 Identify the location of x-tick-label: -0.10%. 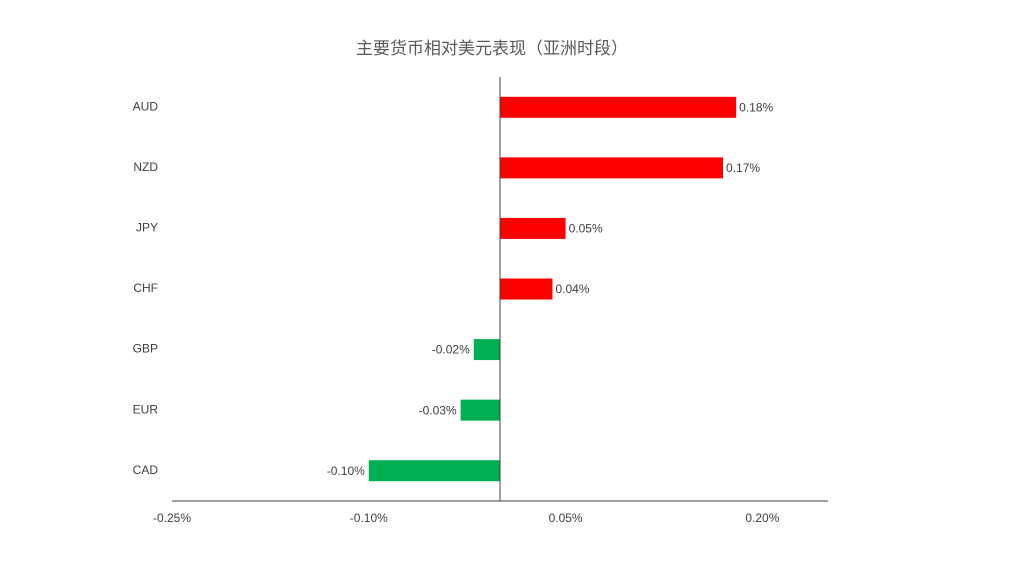
(369, 518).